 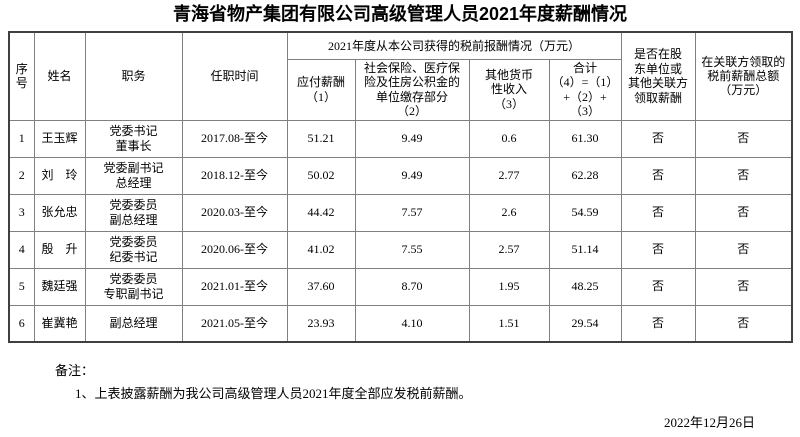 What do you see at coordinates (321, 138) in the screenshot?
I see `cell-salary: 51.21` at bounding box center [321, 138].